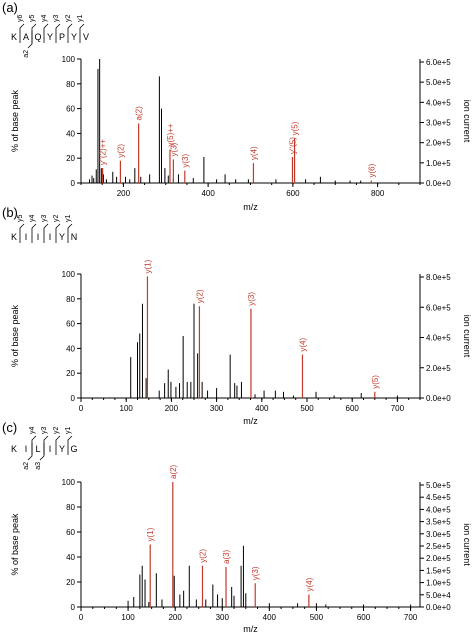 The image size is (474, 637). Describe the element at coordinates (30, 452) in the screenshot. I see `a-fragment-mark` at that location.